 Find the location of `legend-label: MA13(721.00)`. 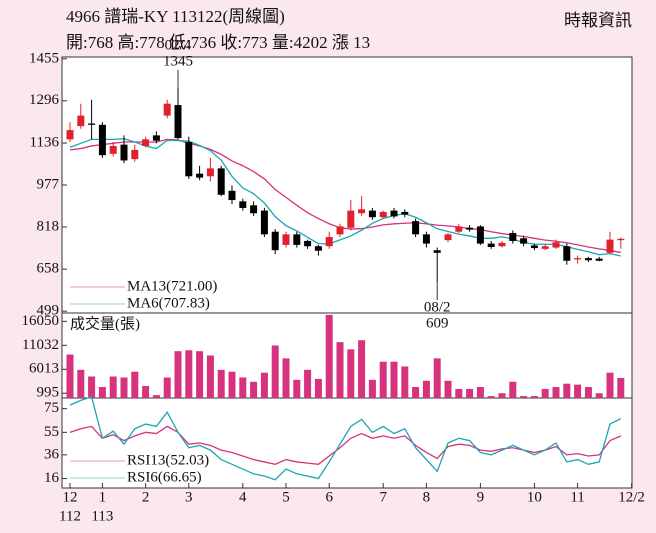

legend-label: MA13(721.00) is located at coordinates (172, 286).